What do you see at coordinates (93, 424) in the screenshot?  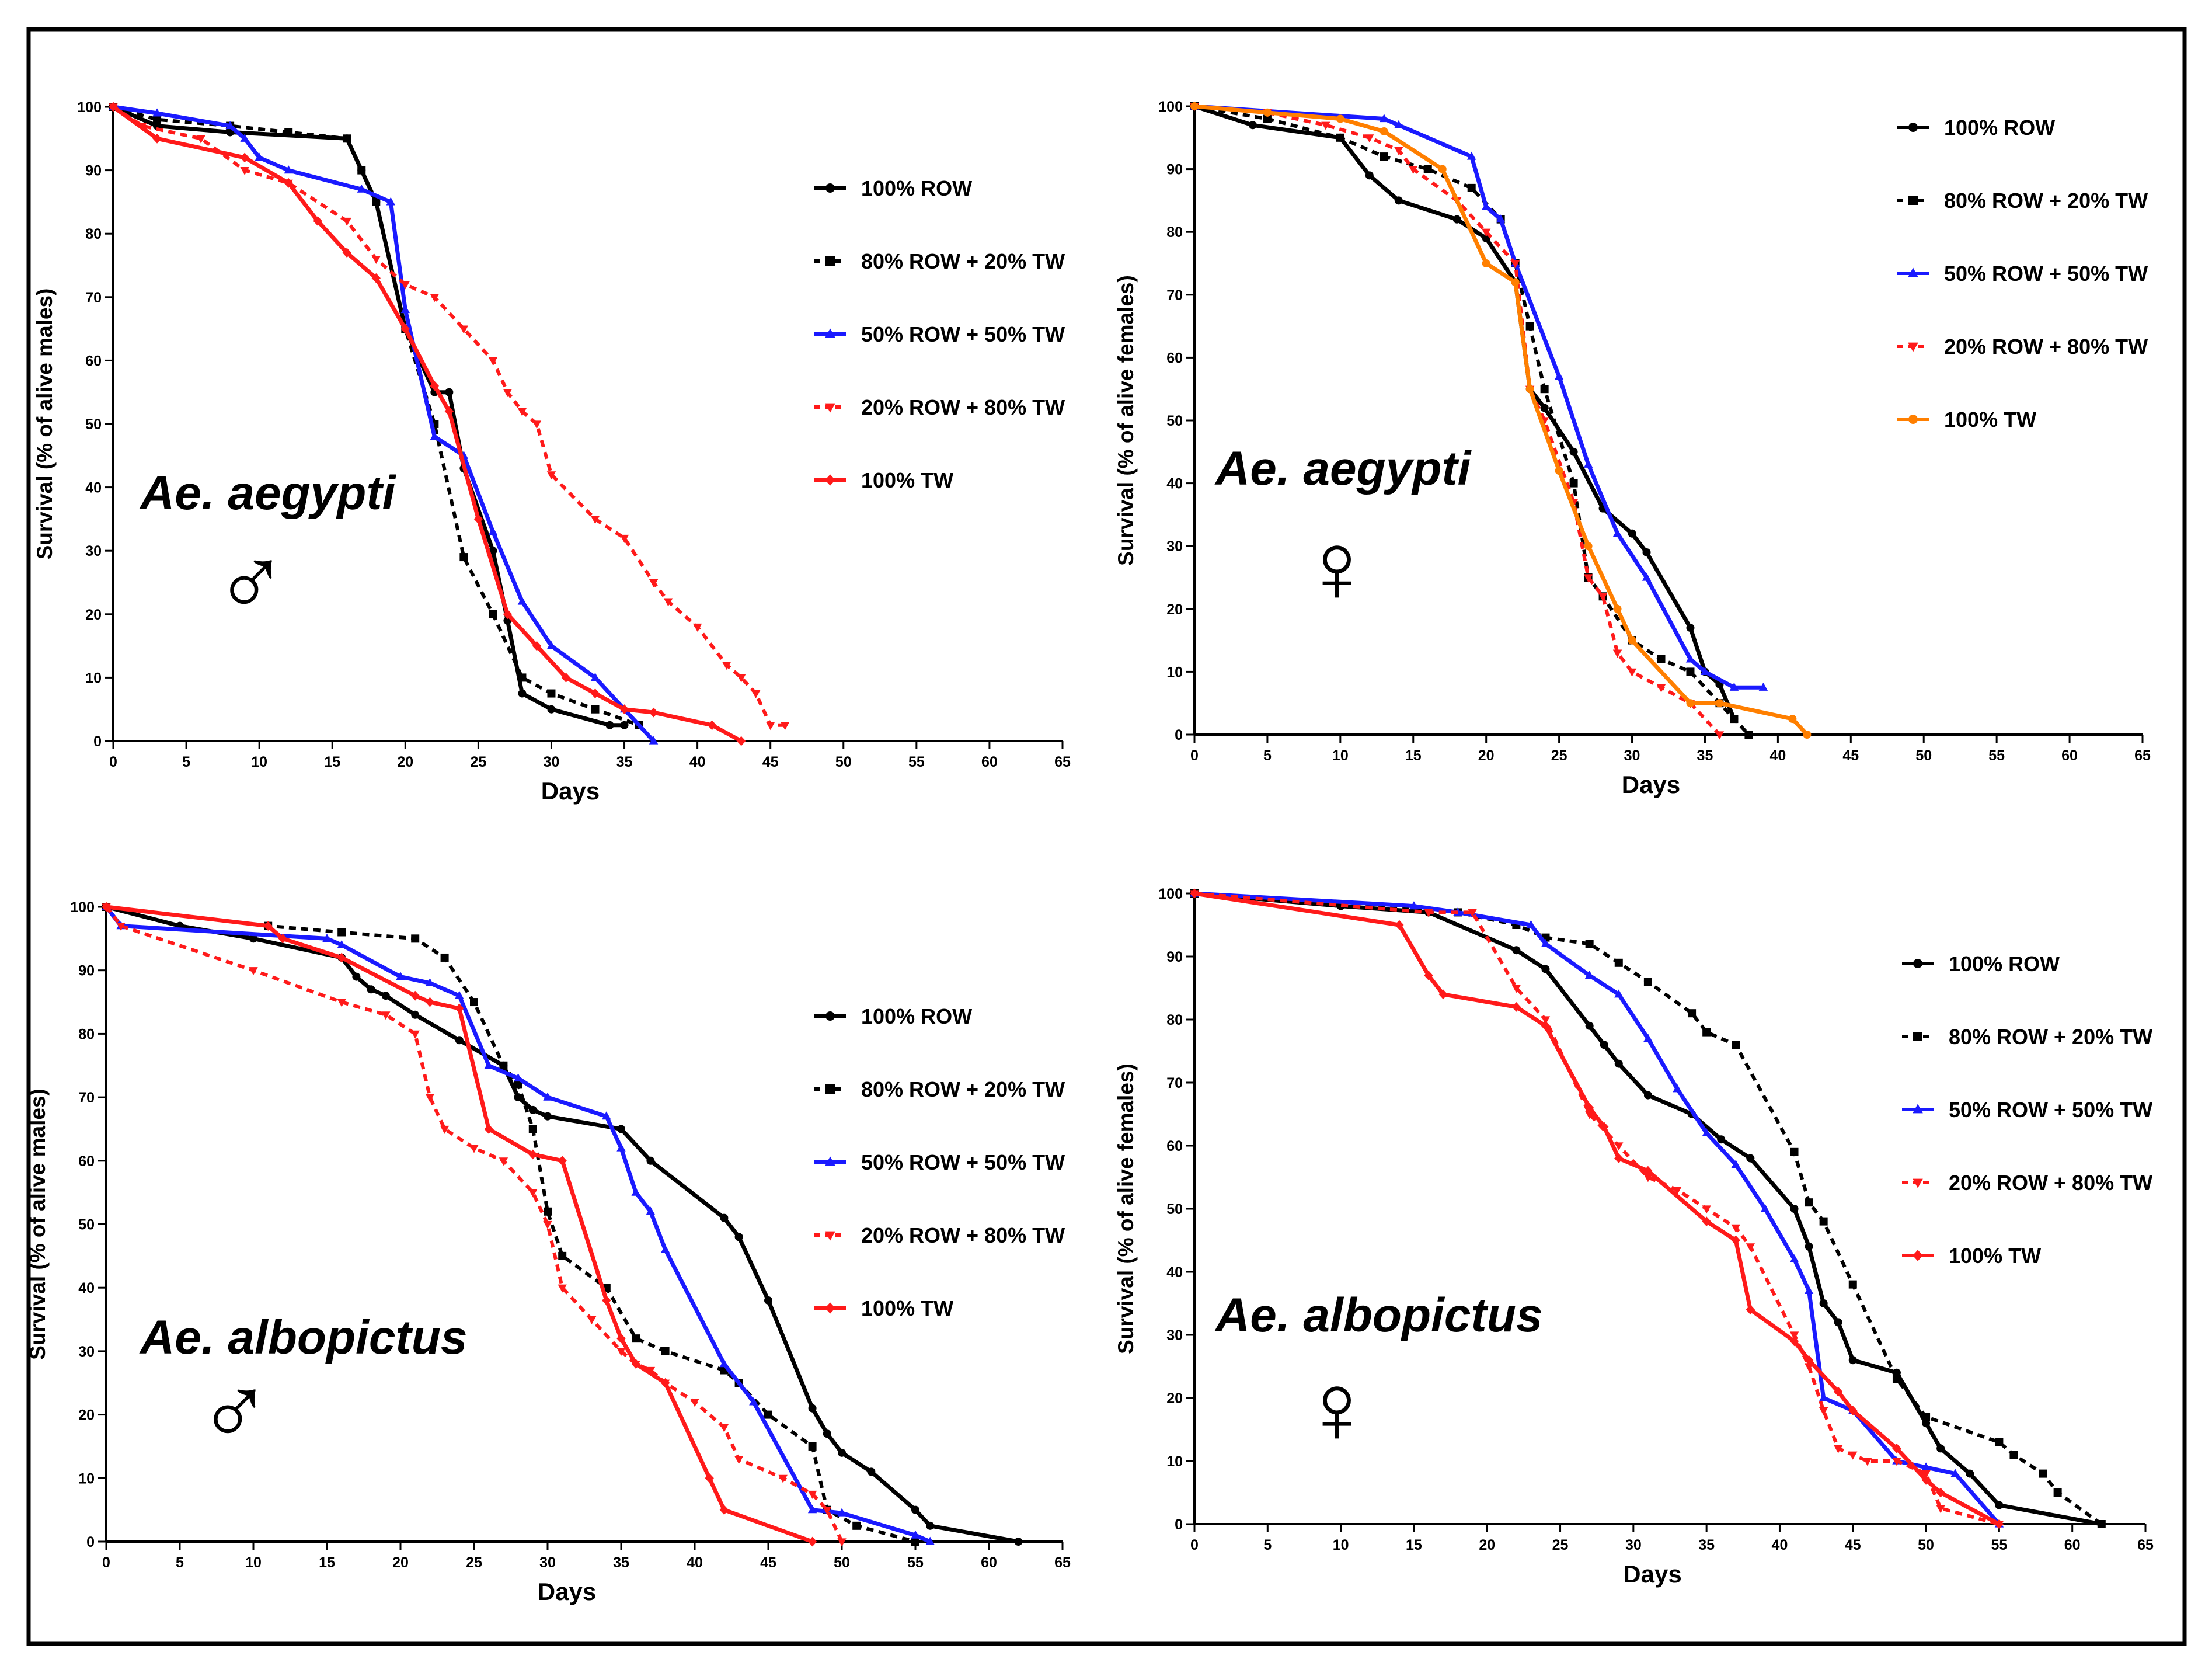 I see `y-tick-label: 50` at bounding box center [93, 424].